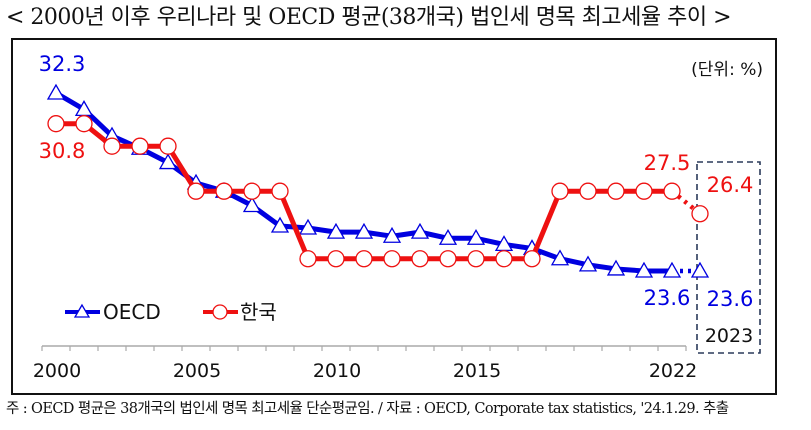  What do you see at coordinates (82, 310) in the screenshot?
I see `legend-triangle-icon` at bounding box center [82, 310].